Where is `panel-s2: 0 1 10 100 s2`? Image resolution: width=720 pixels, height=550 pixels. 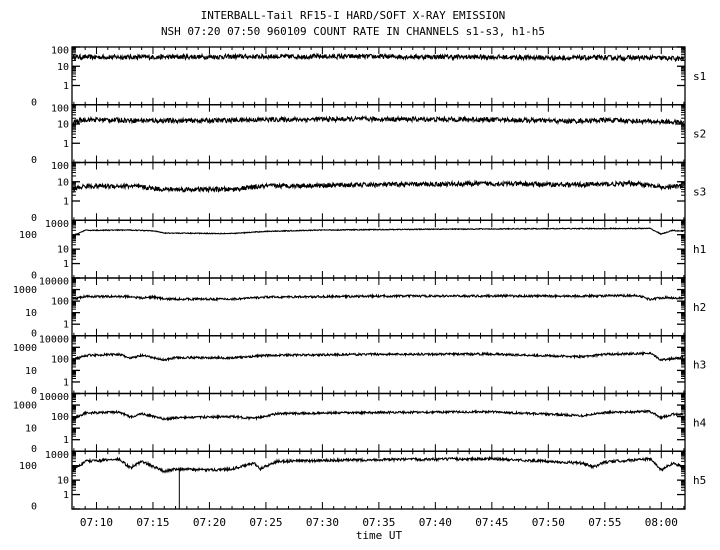 panel-s2: 0 1 10 100 s2 is located at coordinates (368, 134).